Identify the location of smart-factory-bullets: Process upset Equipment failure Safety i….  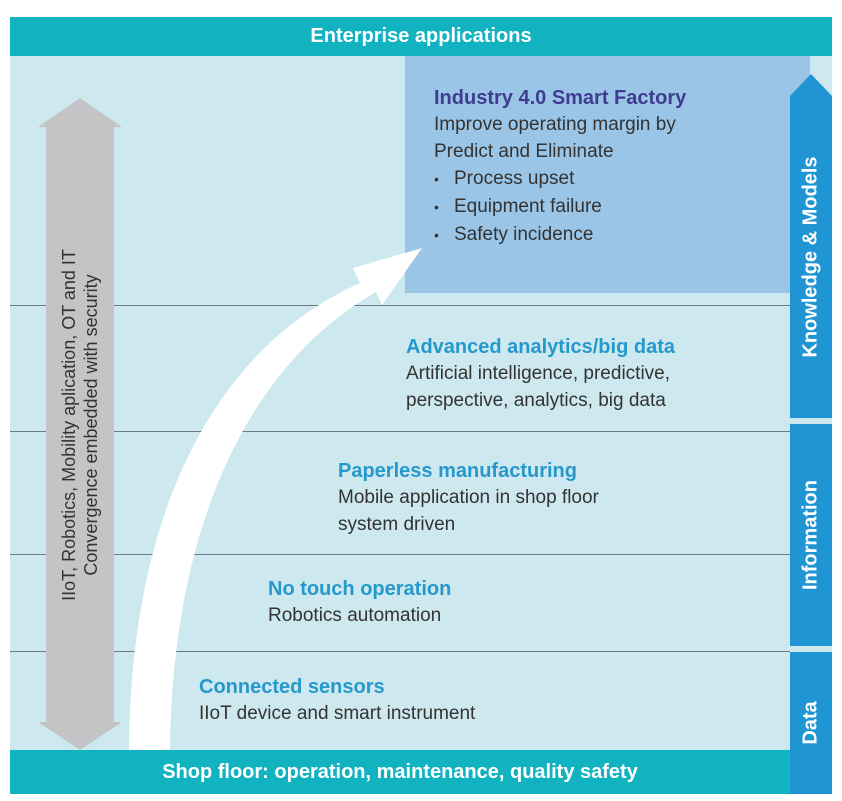
(560, 207).